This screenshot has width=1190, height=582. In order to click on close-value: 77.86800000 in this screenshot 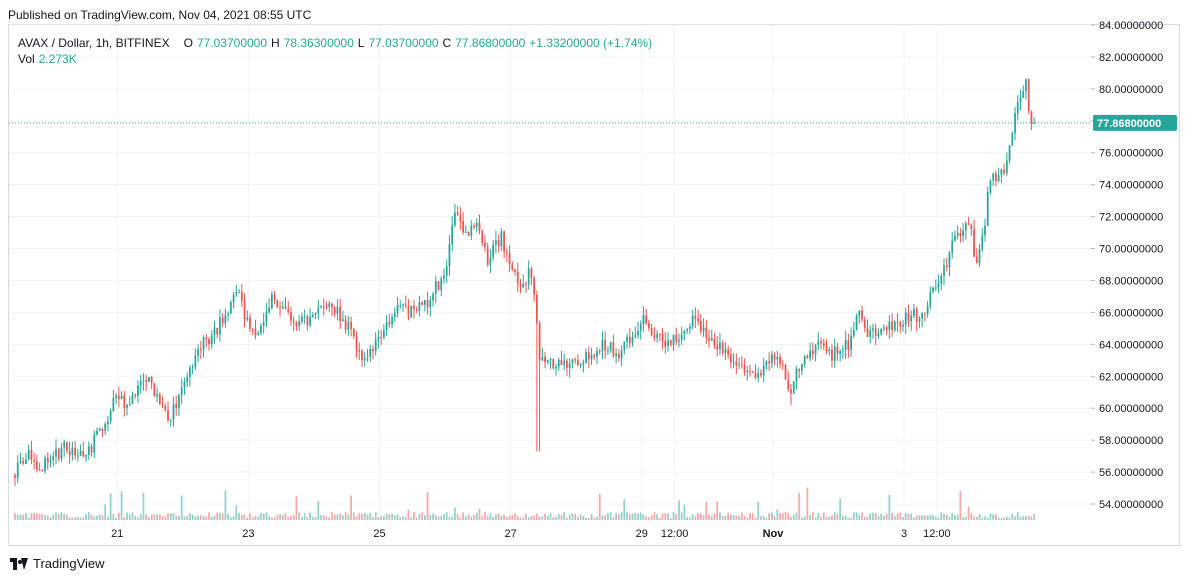, I will do `click(490, 43)`.